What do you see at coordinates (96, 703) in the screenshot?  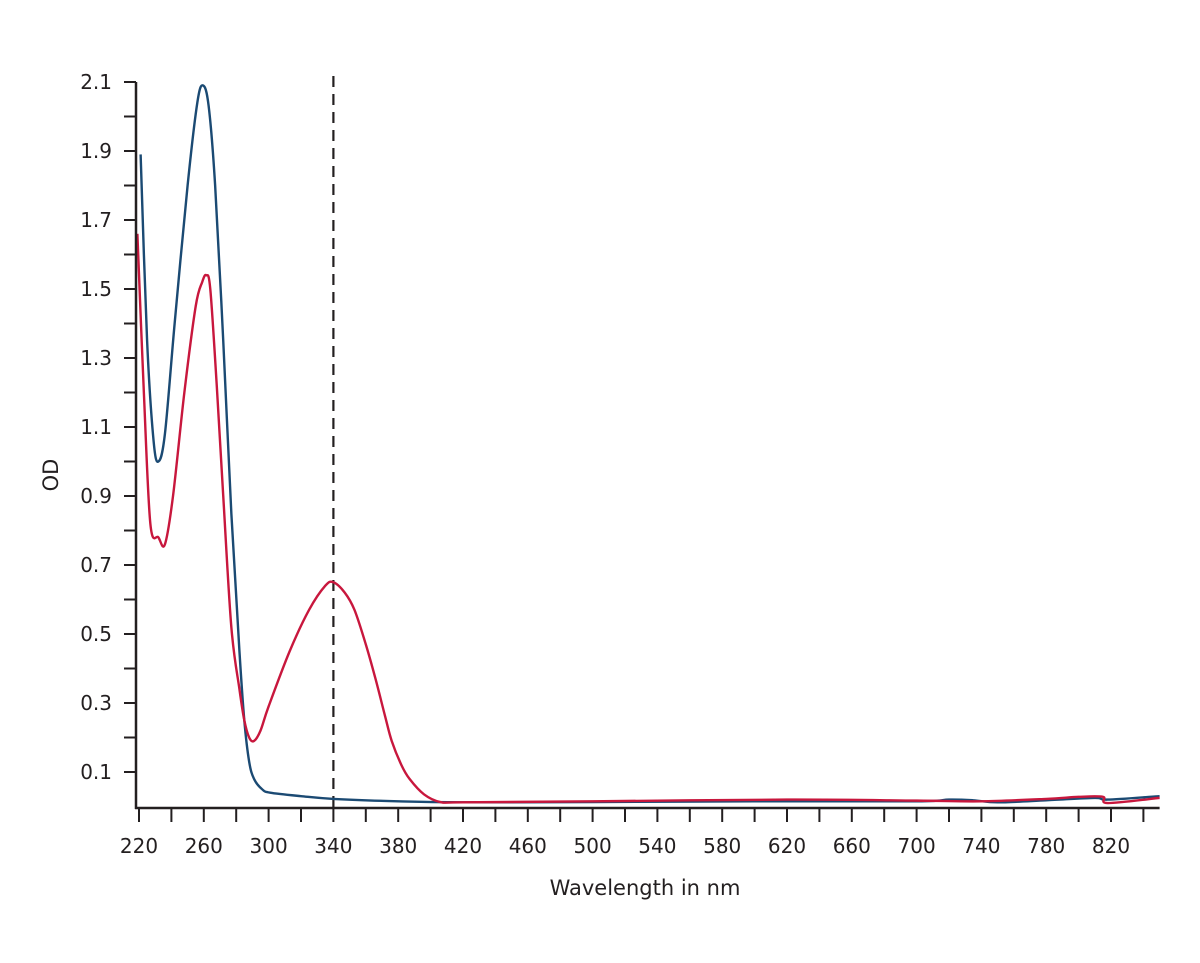 I see `y-tick-label: 0.3` at bounding box center [96, 703].